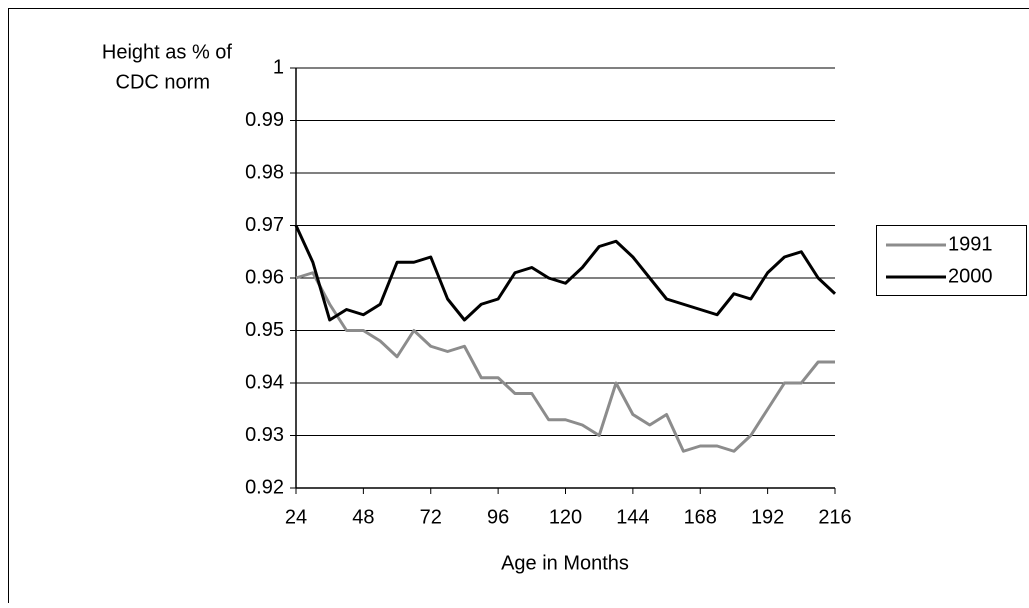 The width and height of the screenshot is (1029, 608). Describe the element at coordinates (565, 273) in the screenshot. I see `series-line` at that location.